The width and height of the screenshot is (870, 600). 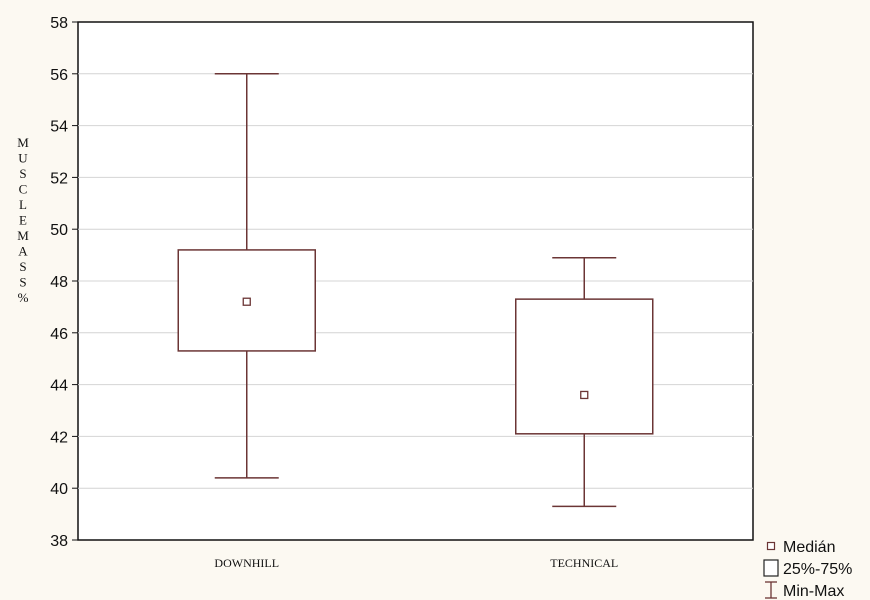 What do you see at coordinates (771, 590) in the screenshot?
I see `whisker-legend-icon` at bounding box center [771, 590].